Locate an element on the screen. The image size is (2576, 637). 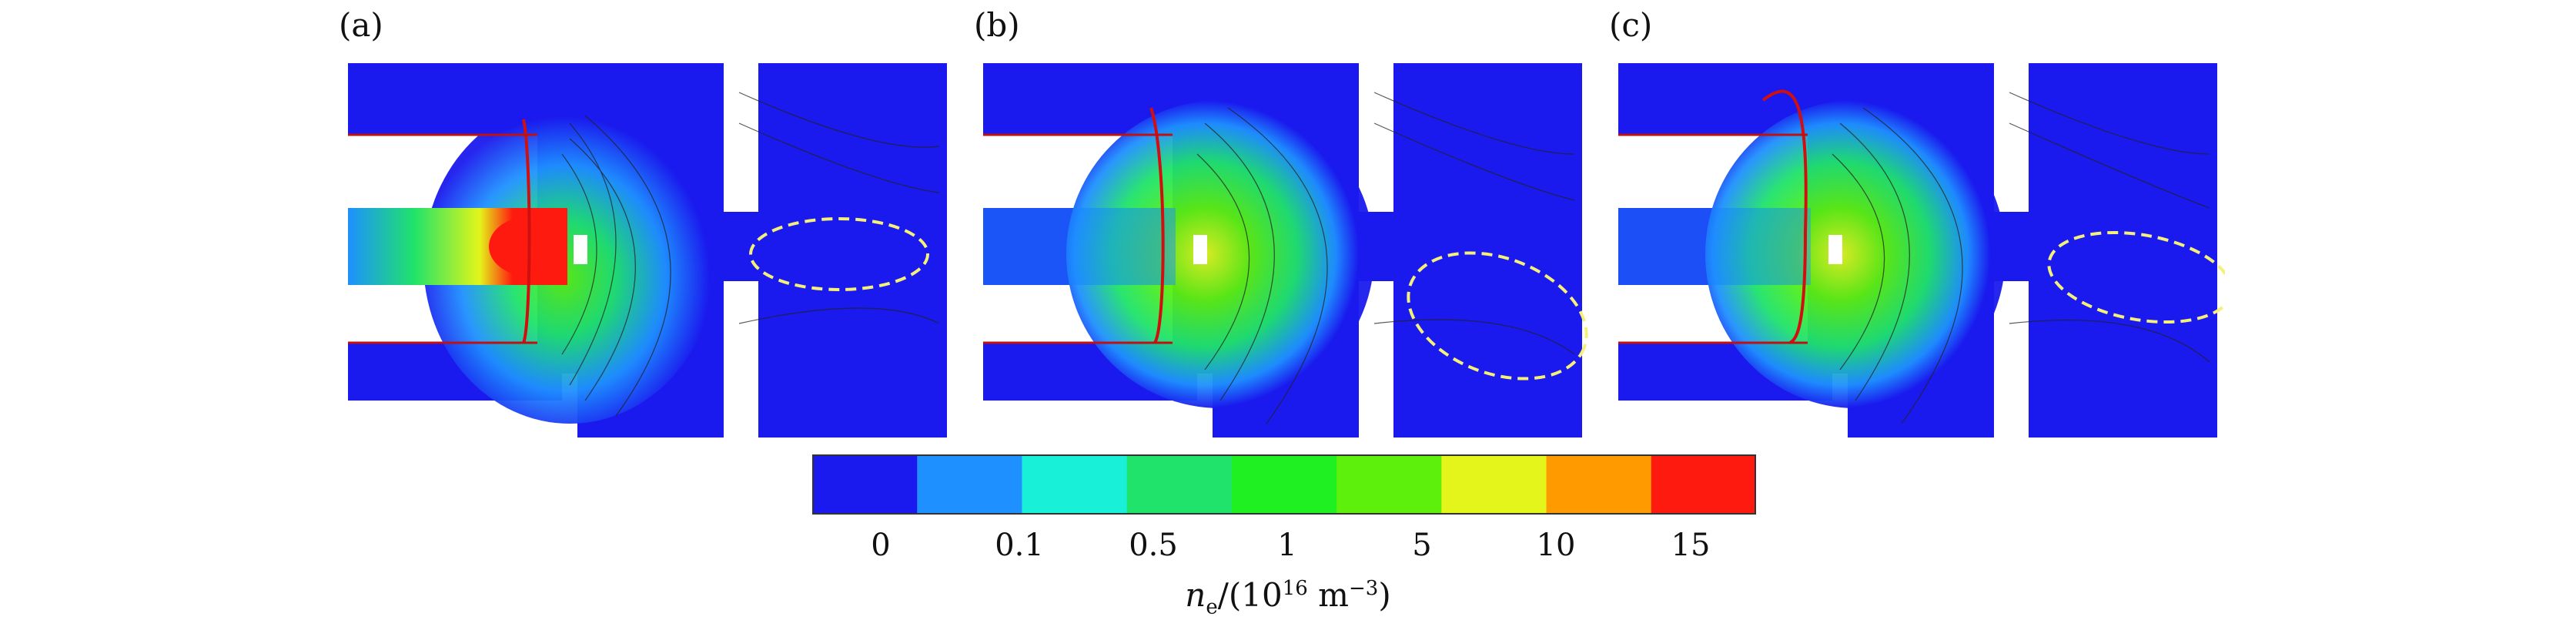
colorbar-tick: 0.5 is located at coordinates (1153, 545).